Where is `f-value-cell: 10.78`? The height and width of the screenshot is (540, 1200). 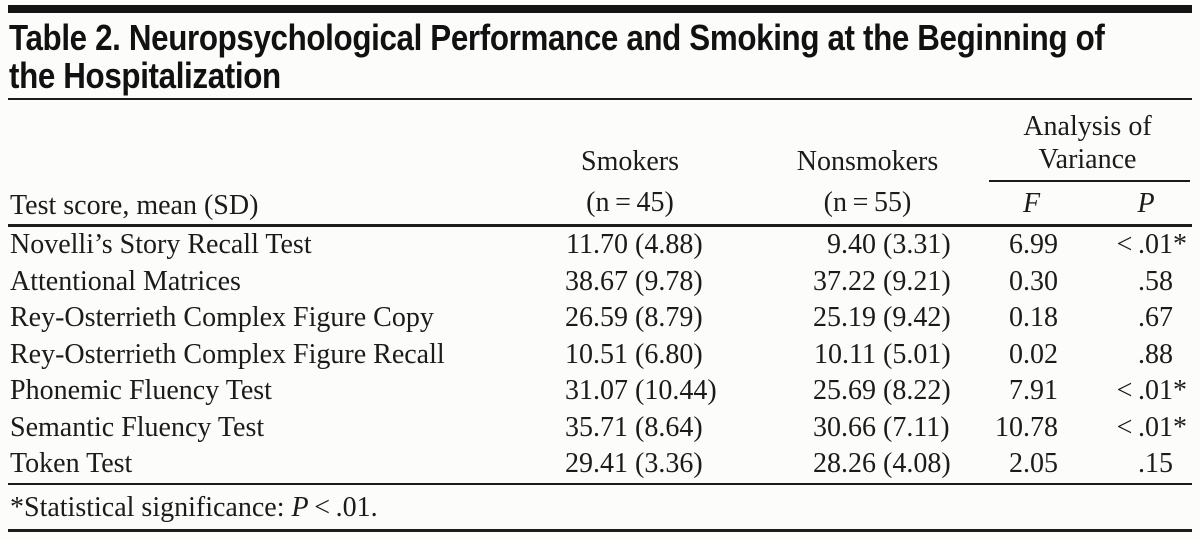
f-value-cell: 10.78 is located at coordinates (1026, 427).